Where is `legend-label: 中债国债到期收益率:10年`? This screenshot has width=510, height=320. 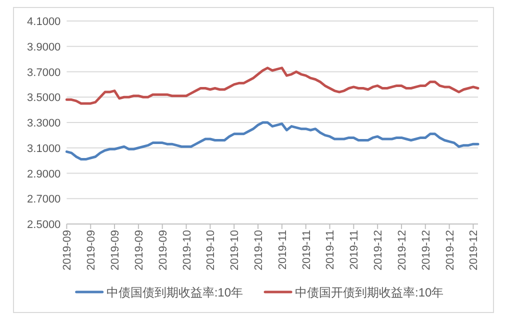 legend-label: 中债国债到期收益率:10年 is located at coordinates (175, 293).